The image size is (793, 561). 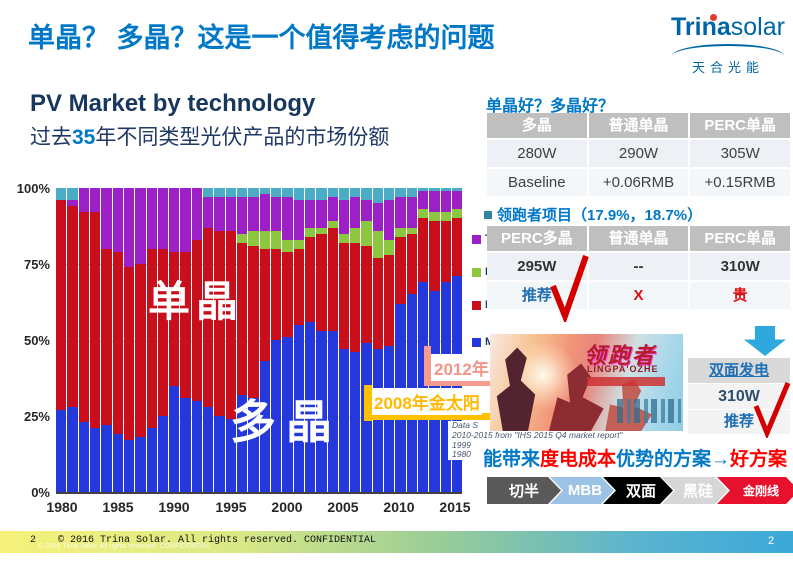 I want to click on bar-1984, so click(x=106, y=340).